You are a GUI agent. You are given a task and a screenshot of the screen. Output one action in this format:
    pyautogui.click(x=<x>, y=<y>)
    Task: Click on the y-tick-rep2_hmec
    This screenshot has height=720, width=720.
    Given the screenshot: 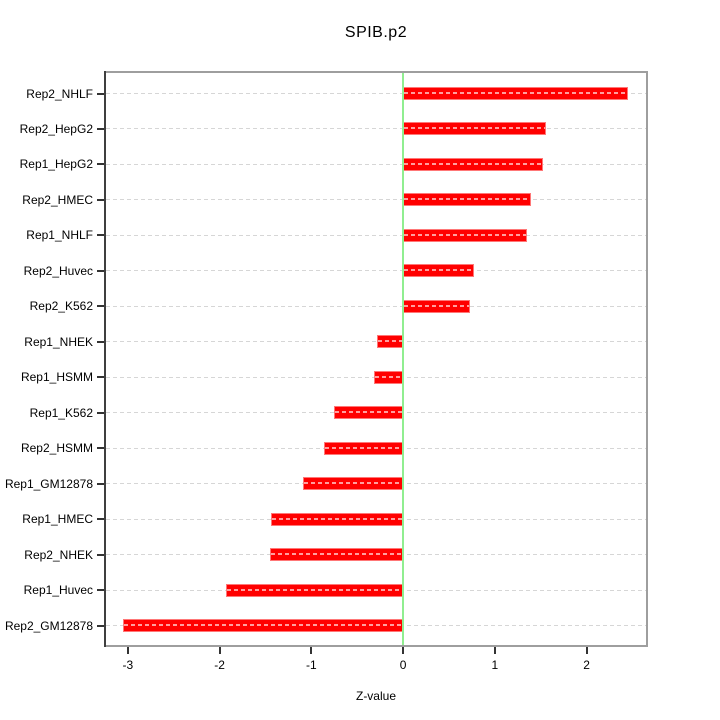 What is the action you would take?
    pyautogui.click(x=100, y=199)
    